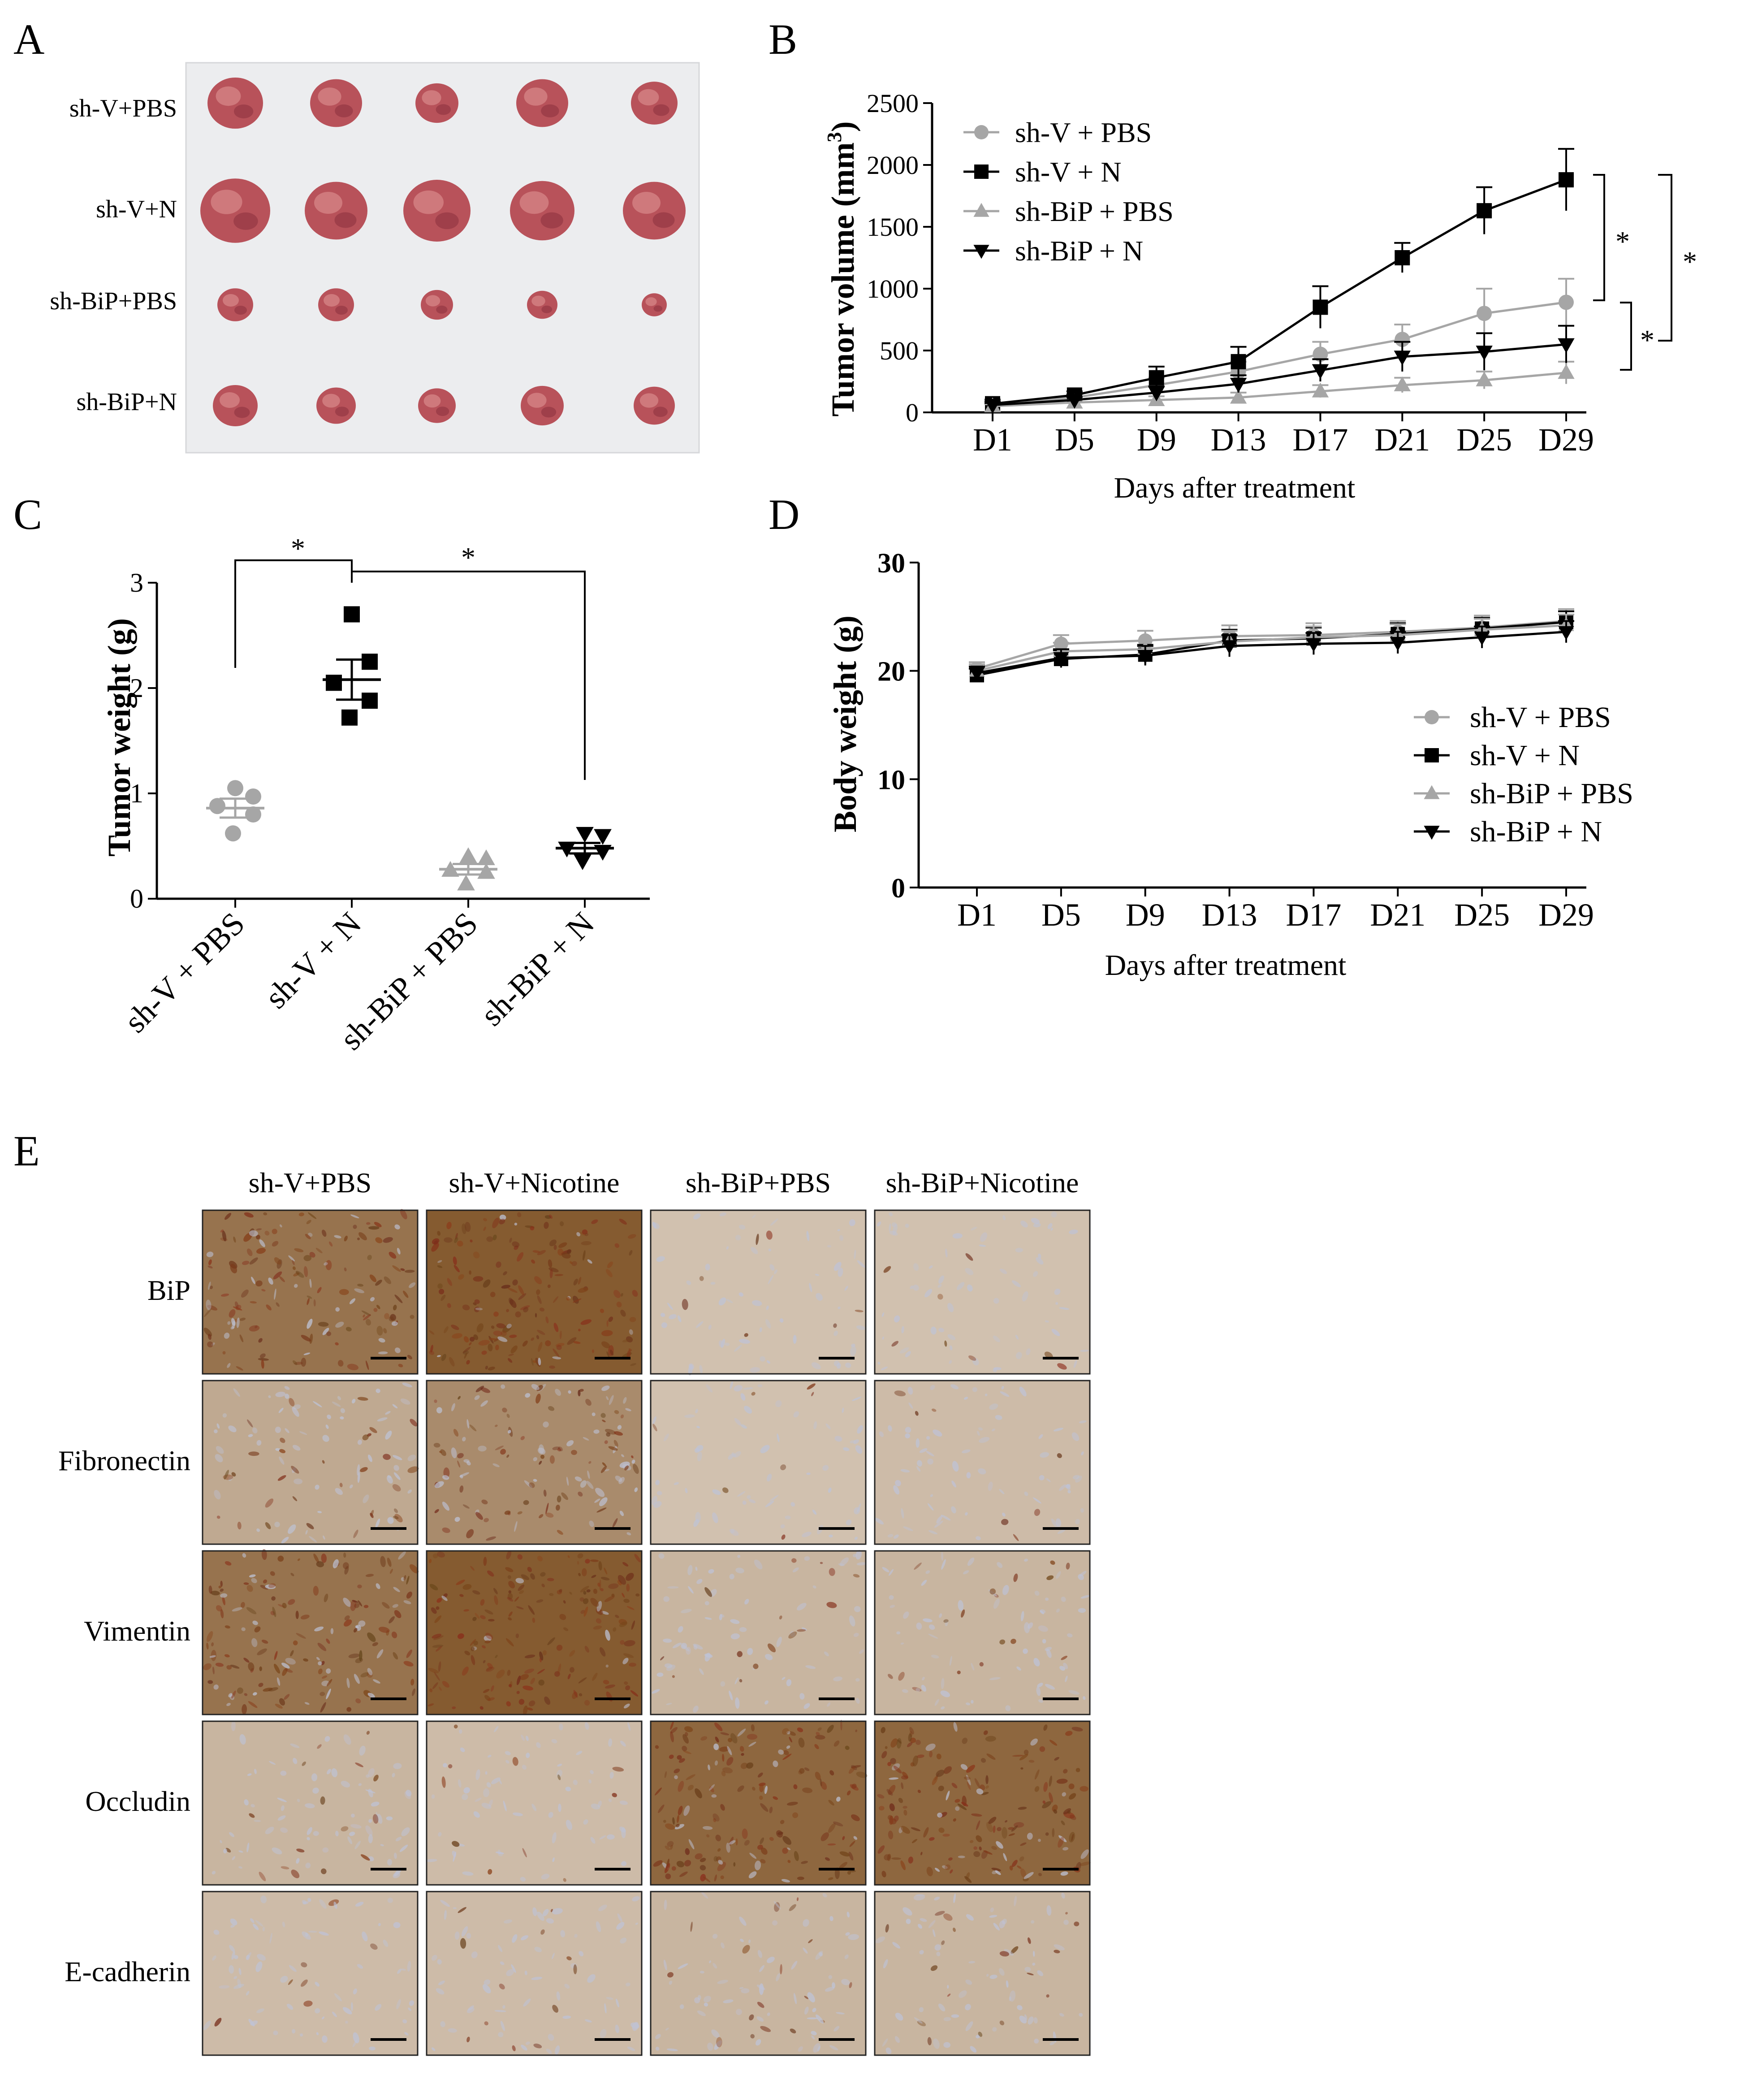 The image size is (1749, 2100). What do you see at coordinates (447, 220) in the screenshot?
I see `tumor-shadow` at bounding box center [447, 220].